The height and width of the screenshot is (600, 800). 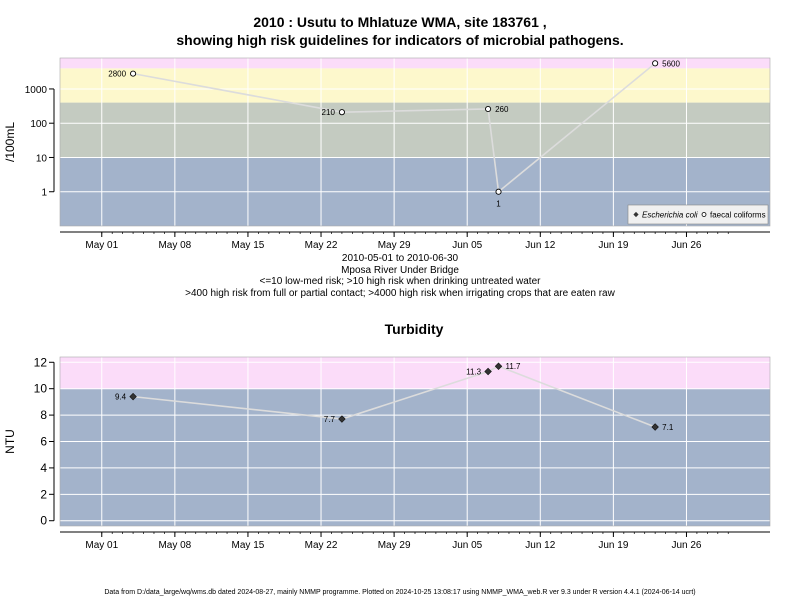 What do you see at coordinates (498, 204) in the screenshot?
I see `data-label: 1` at bounding box center [498, 204].